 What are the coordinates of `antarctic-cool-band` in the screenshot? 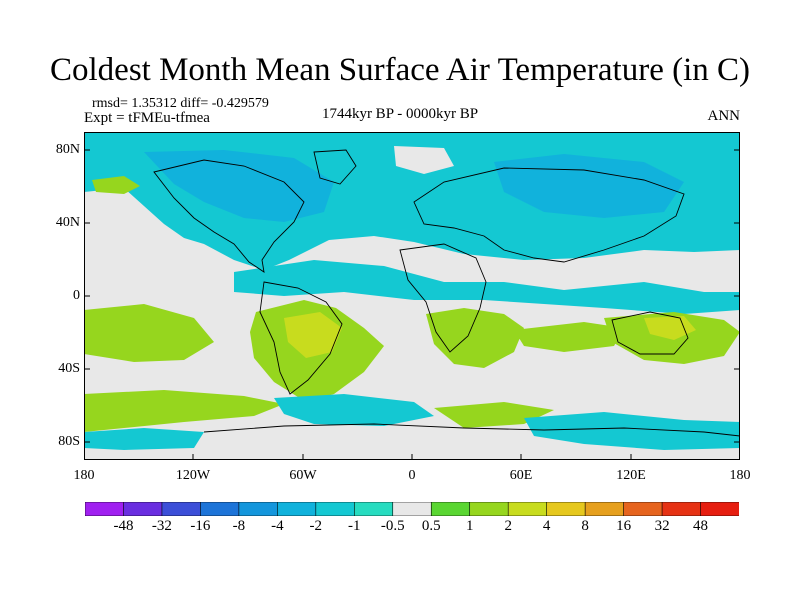 It's located at (632, 431).